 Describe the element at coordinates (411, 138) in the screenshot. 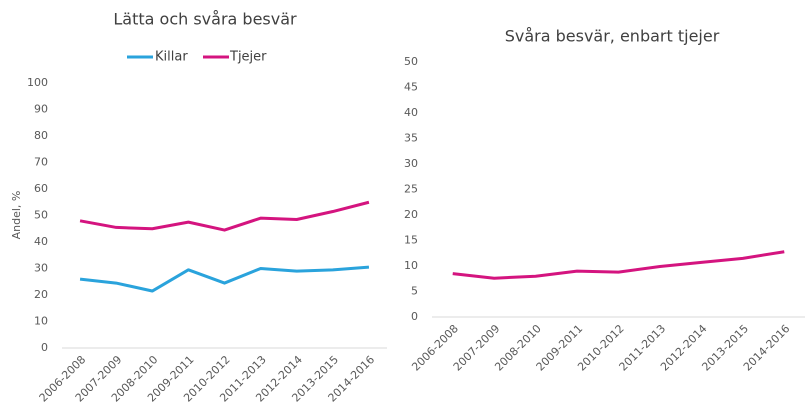

I see `y-tick-label: 35` at that location.